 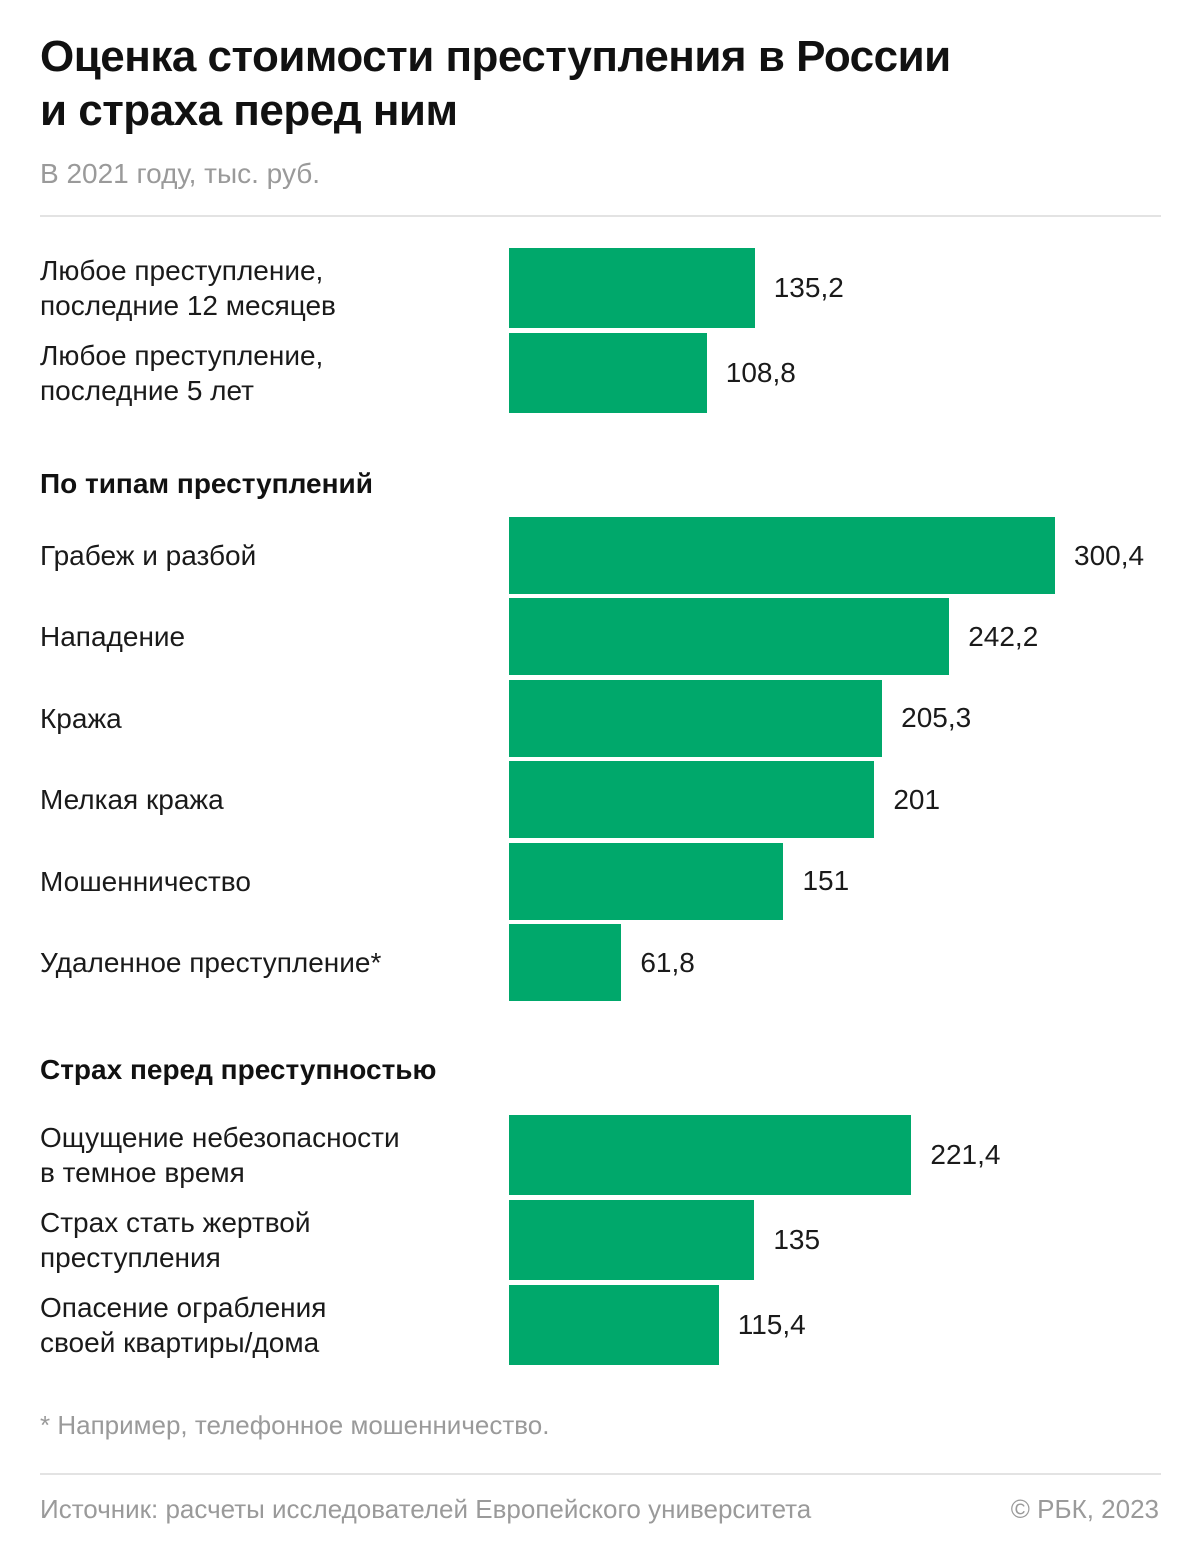 I want to click on bar-label: Страх стать жертвой преступления, so click(x=175, y=1240).